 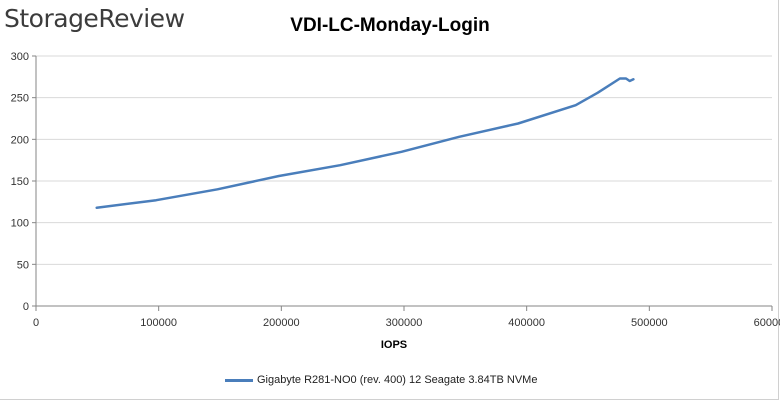 What do you see at coordinates (239, 380) in the screenshot?
I see `legend-swatch` at bounding box center [239, 380].